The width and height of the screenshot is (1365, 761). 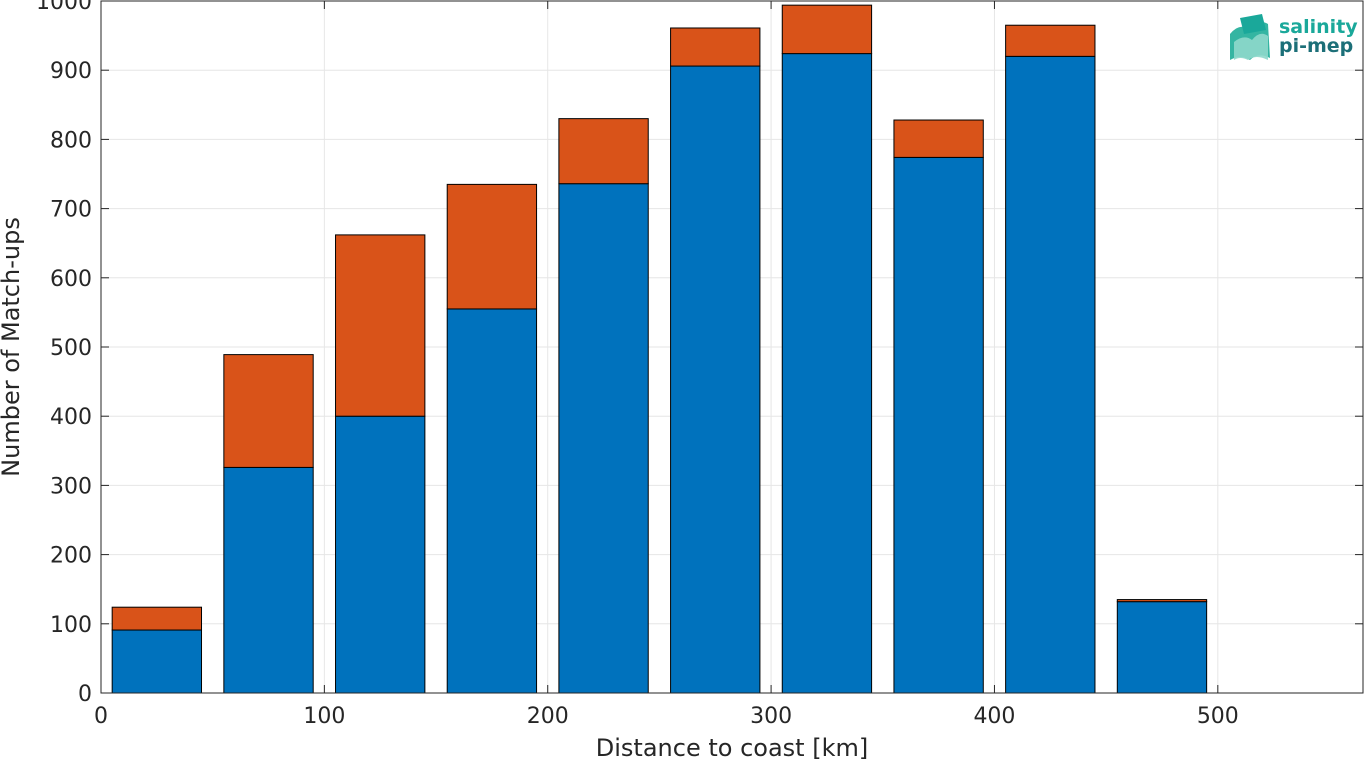 I want to click on logo-line2: pi-mep, so click(x=1316, y=46).